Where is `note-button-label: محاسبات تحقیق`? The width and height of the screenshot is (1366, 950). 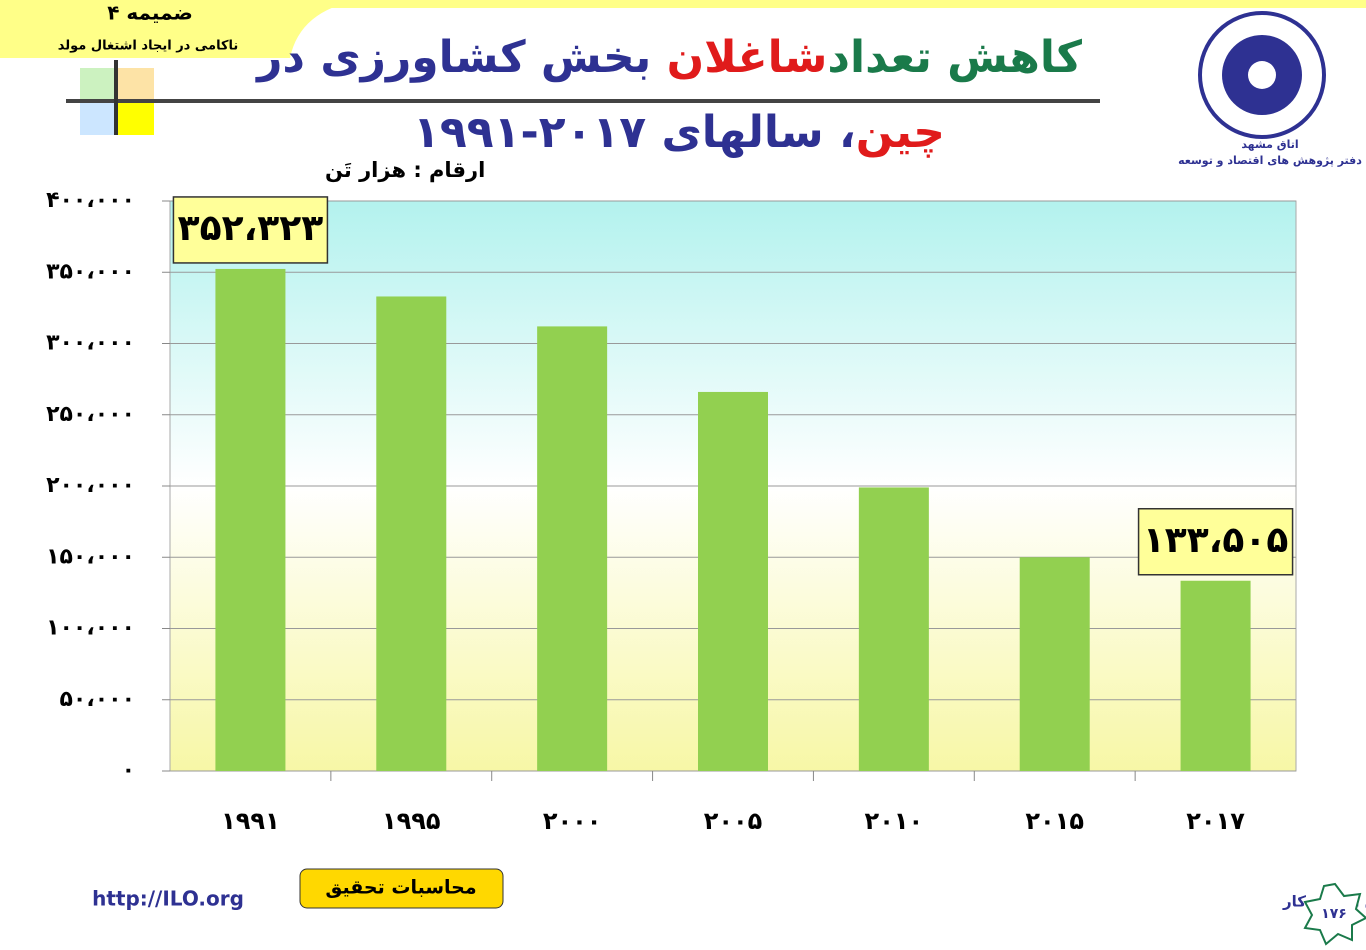 note-button-label: محاسبات تحقیق is located at coordinates (400, 888).